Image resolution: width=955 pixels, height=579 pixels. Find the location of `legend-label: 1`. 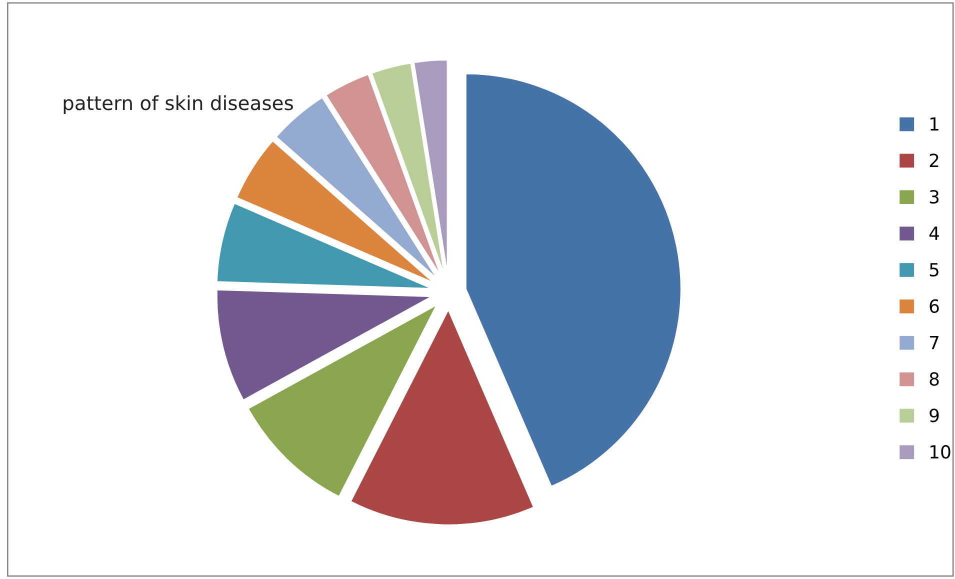

legend-label: 1 is located at coordinates (934, 124).